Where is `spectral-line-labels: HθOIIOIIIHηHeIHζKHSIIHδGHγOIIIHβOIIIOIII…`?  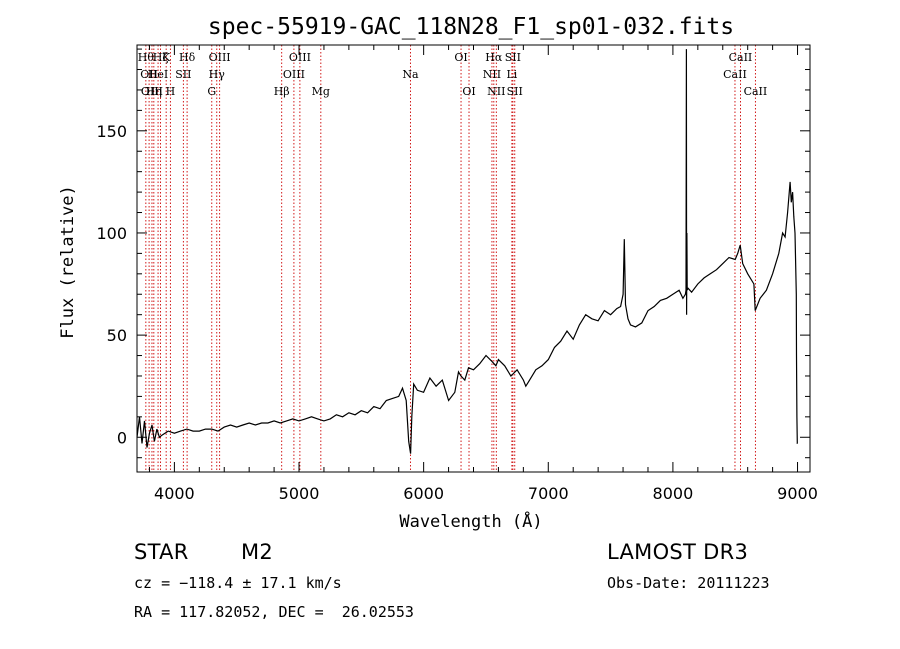 spectral-line-labels: HθOIIOIIIHηHeIHζKHSIIHδGHγOIIIHβOIIIOIII… is located at coordinates (453, 74).